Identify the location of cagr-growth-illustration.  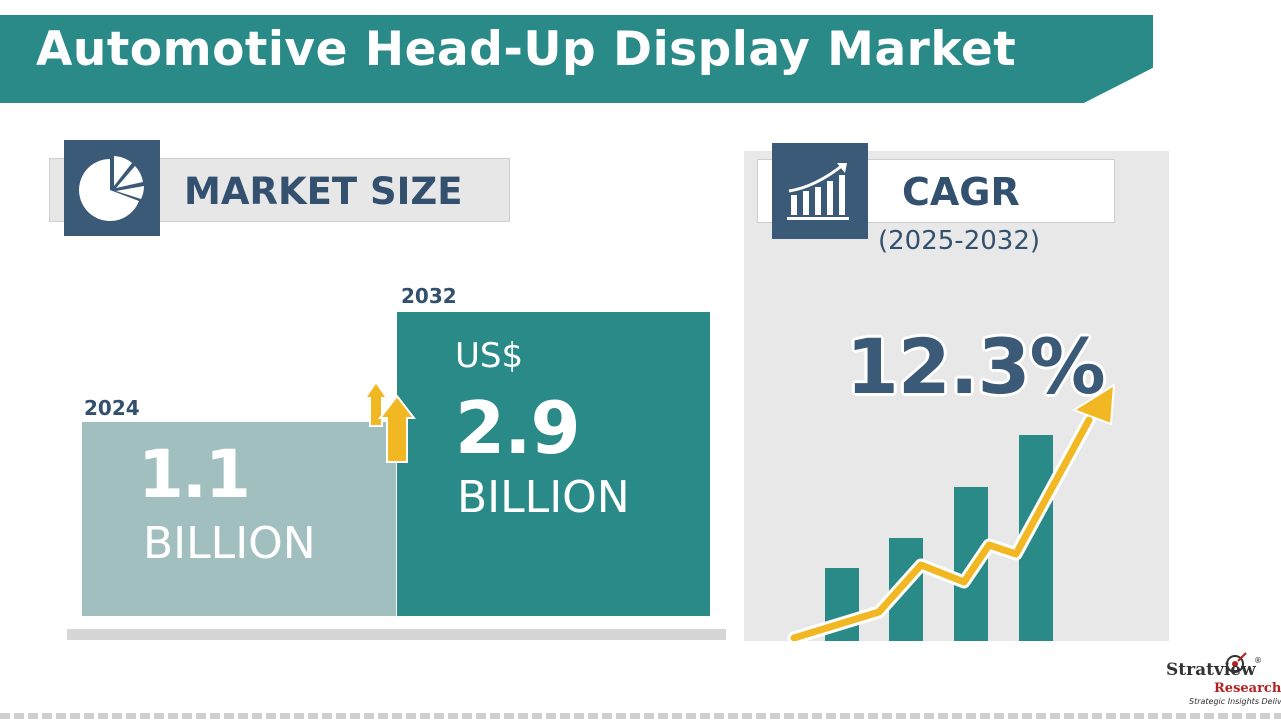
(951, 512).